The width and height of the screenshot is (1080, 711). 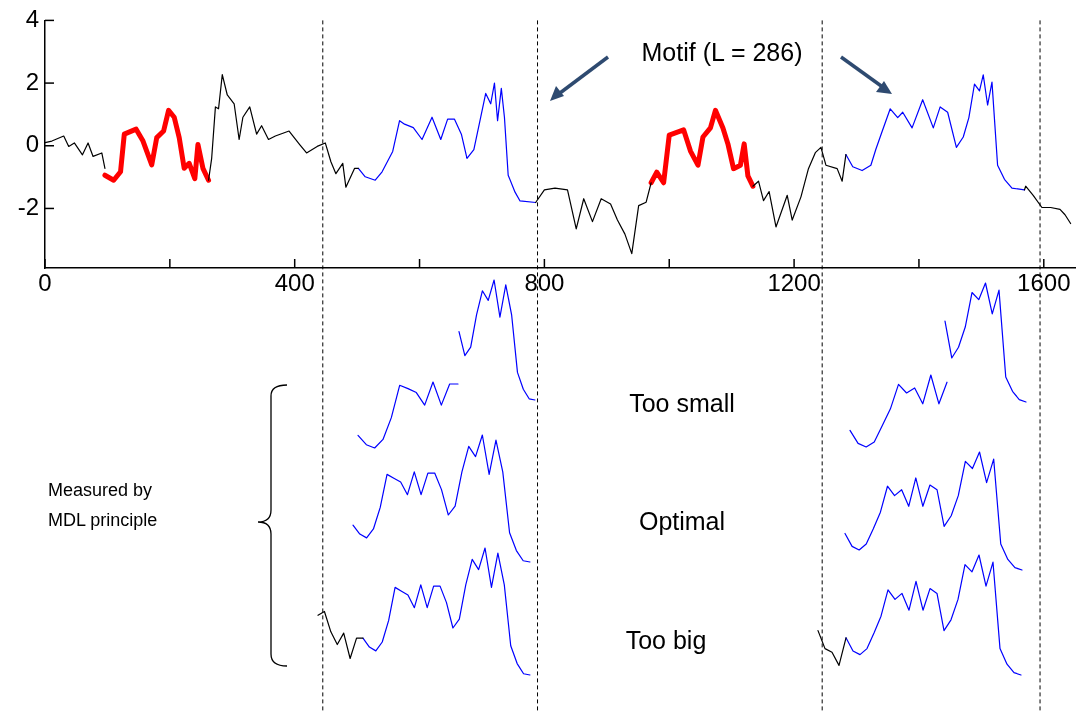 What do you see at coordinates (1044, 283) in the screenshot?
I see `x-tick-label: 1600` at bounding box center [1044, 283].